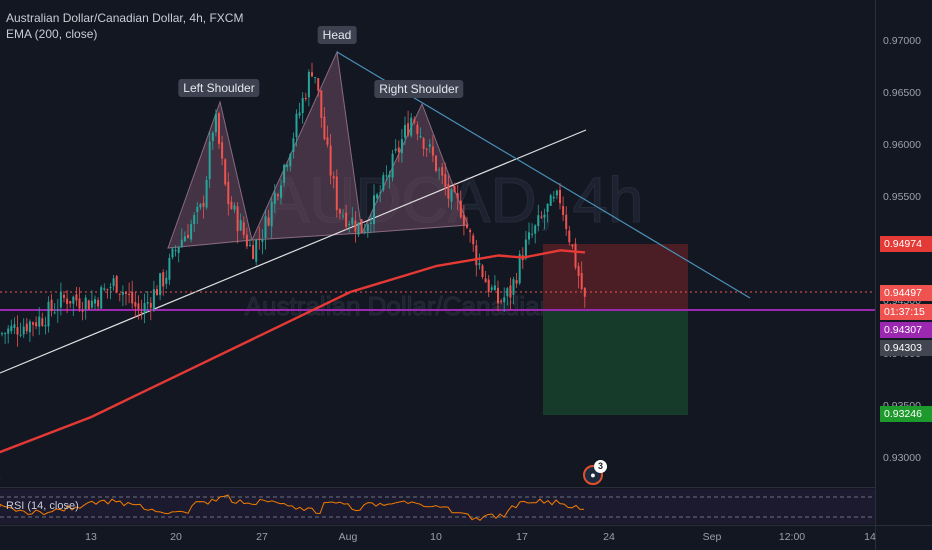 Image resolution: width=932 pixels, height=550 pixels. I want to click on time-tick-label: 24, so click(609, 537).